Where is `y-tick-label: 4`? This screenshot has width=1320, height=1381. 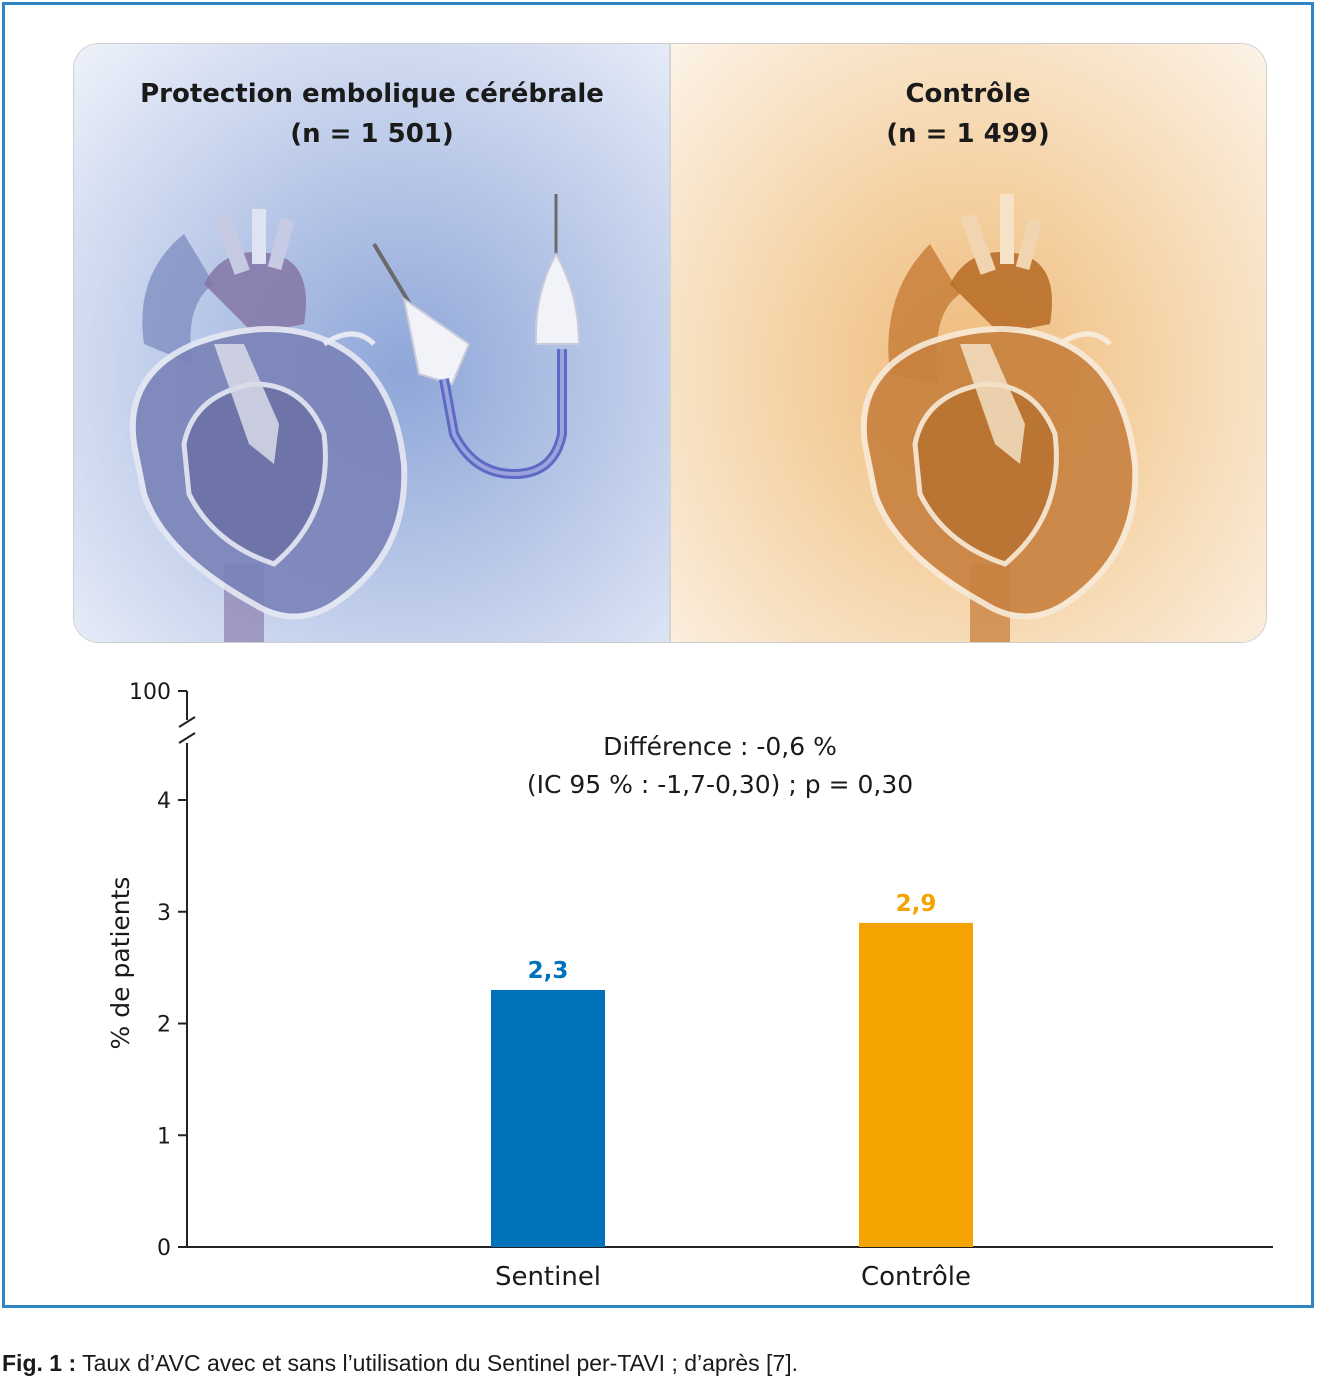
y-tick-label: 4 is located at coordinates (164, 801).